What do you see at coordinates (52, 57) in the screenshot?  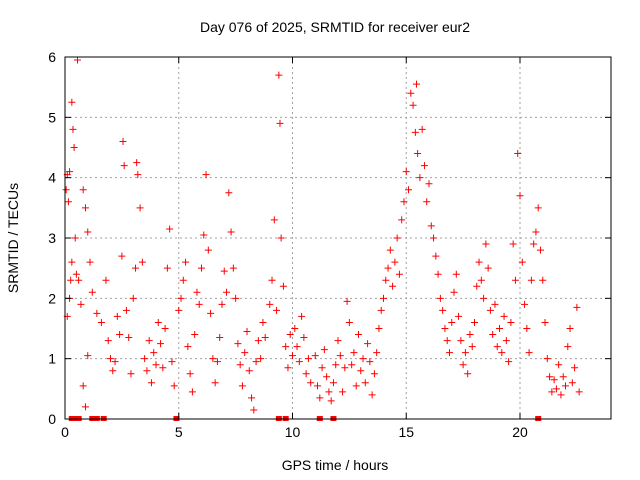 I see `y-tick-label: 6` at bounding box center [52, 57].